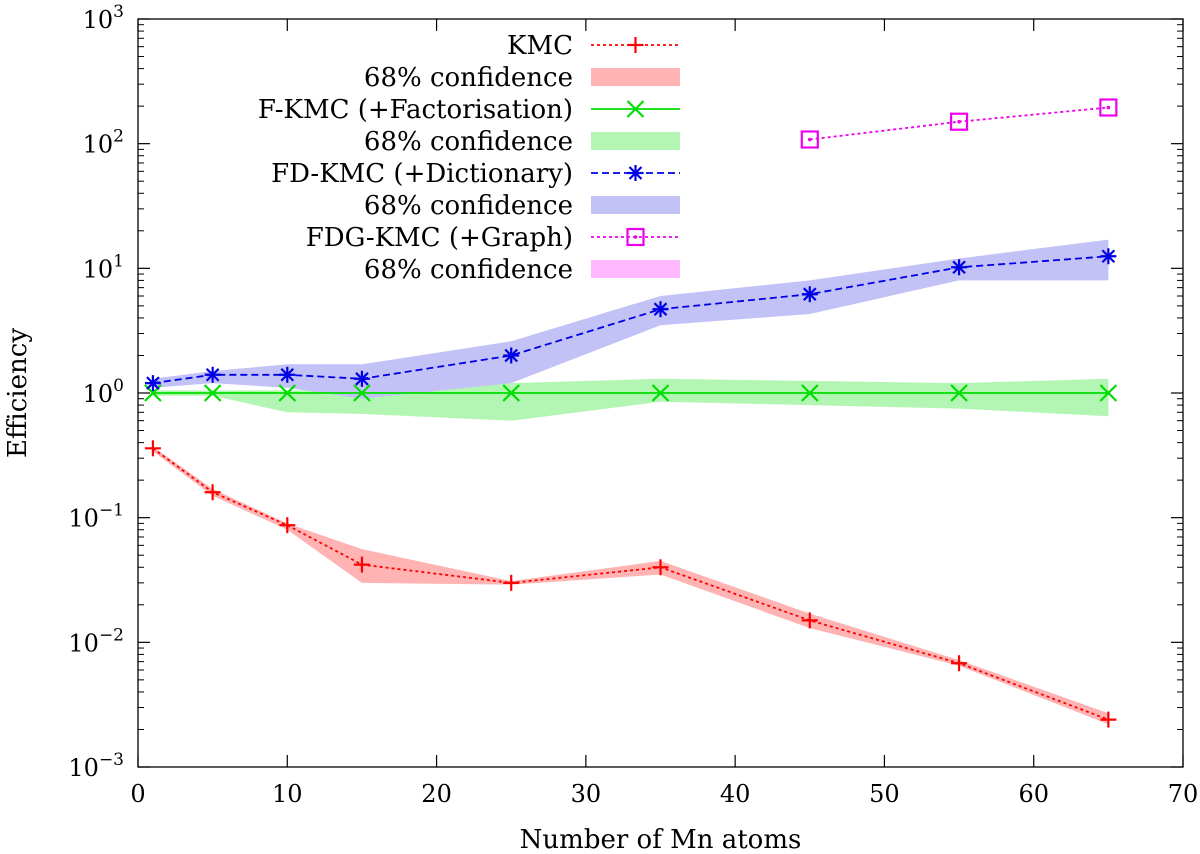 This screenshot has width=1200, height=854. What do you see at coordinates (436, 794) in the screenshot?
I see `x-tick-label: 20` at bounding box center [436, 794].